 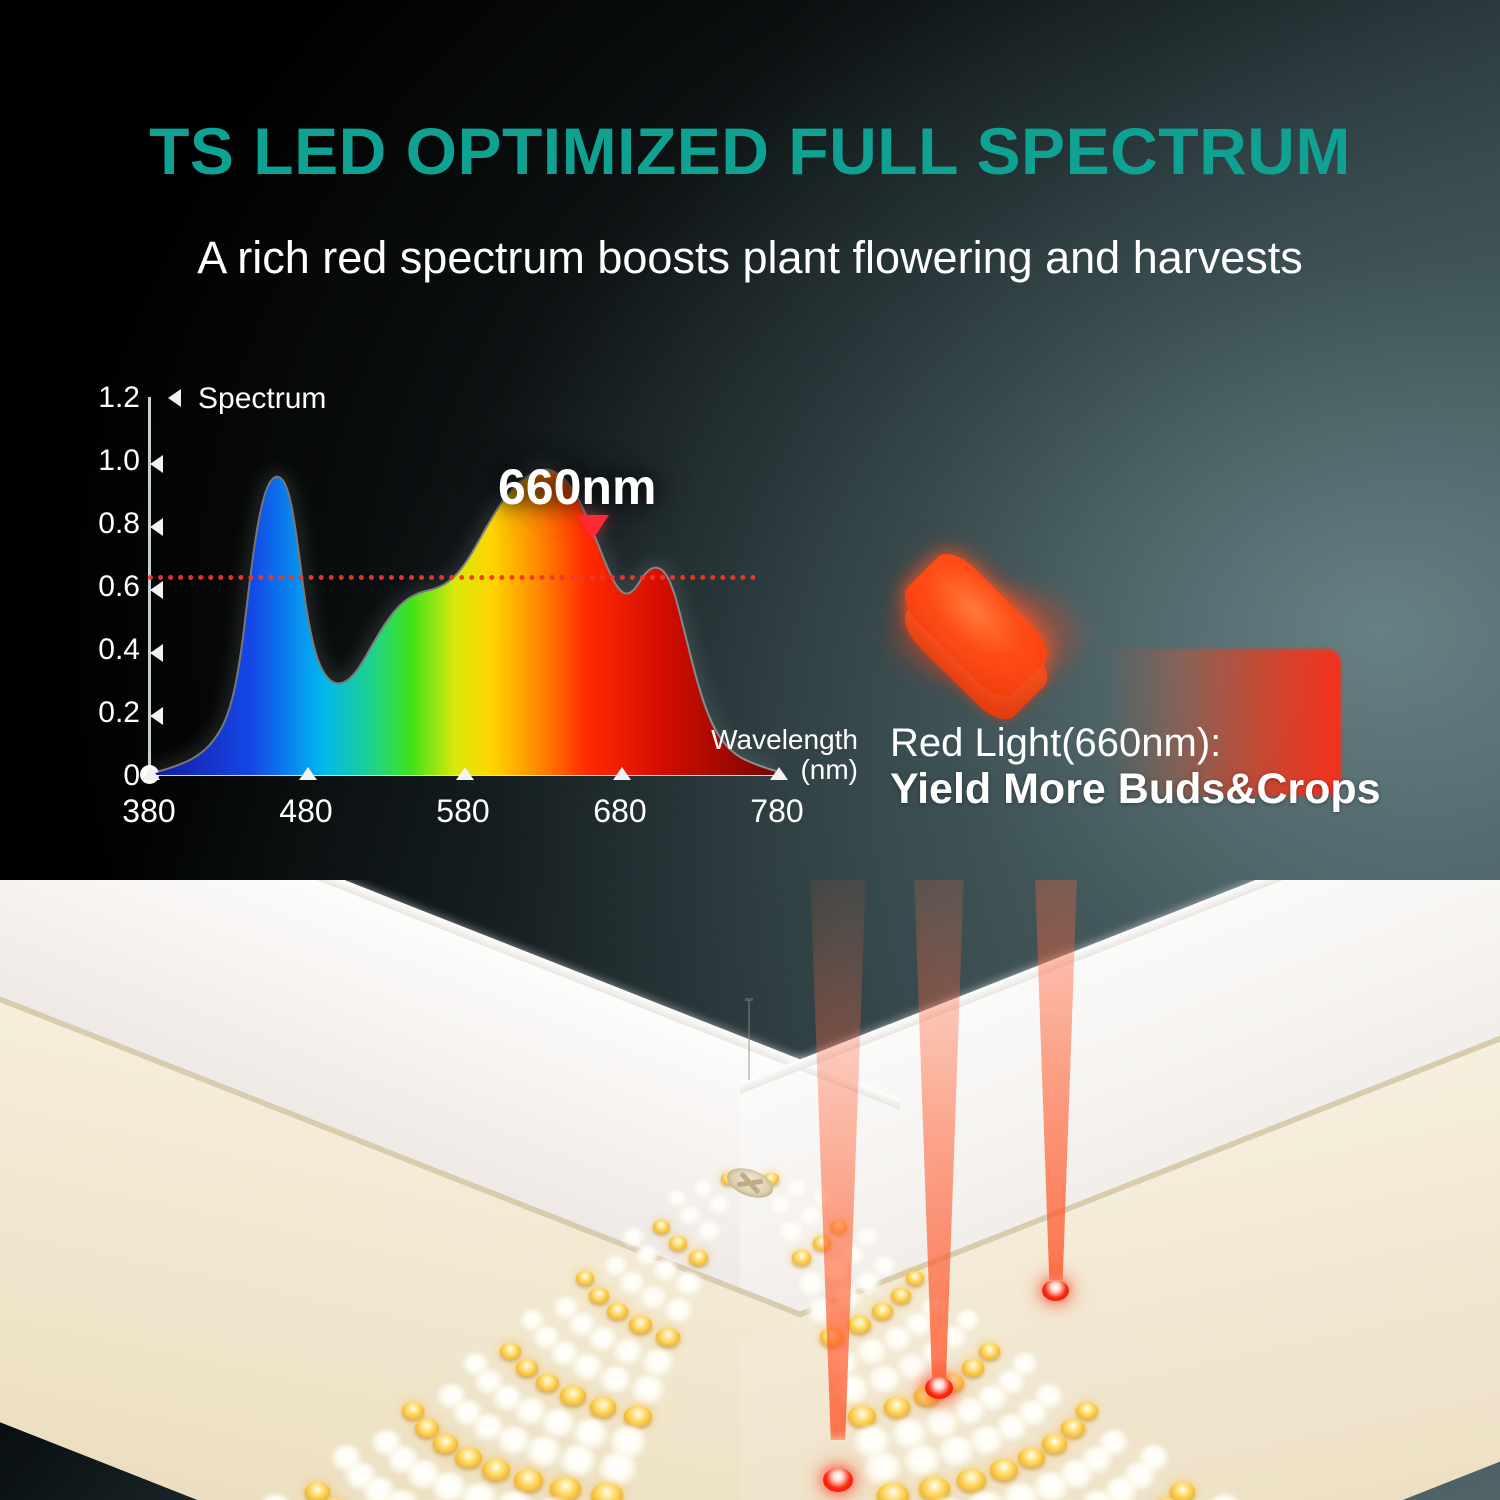 I want to click on y-tick-label-0_2: 0.2, so click(x=119, y=712).